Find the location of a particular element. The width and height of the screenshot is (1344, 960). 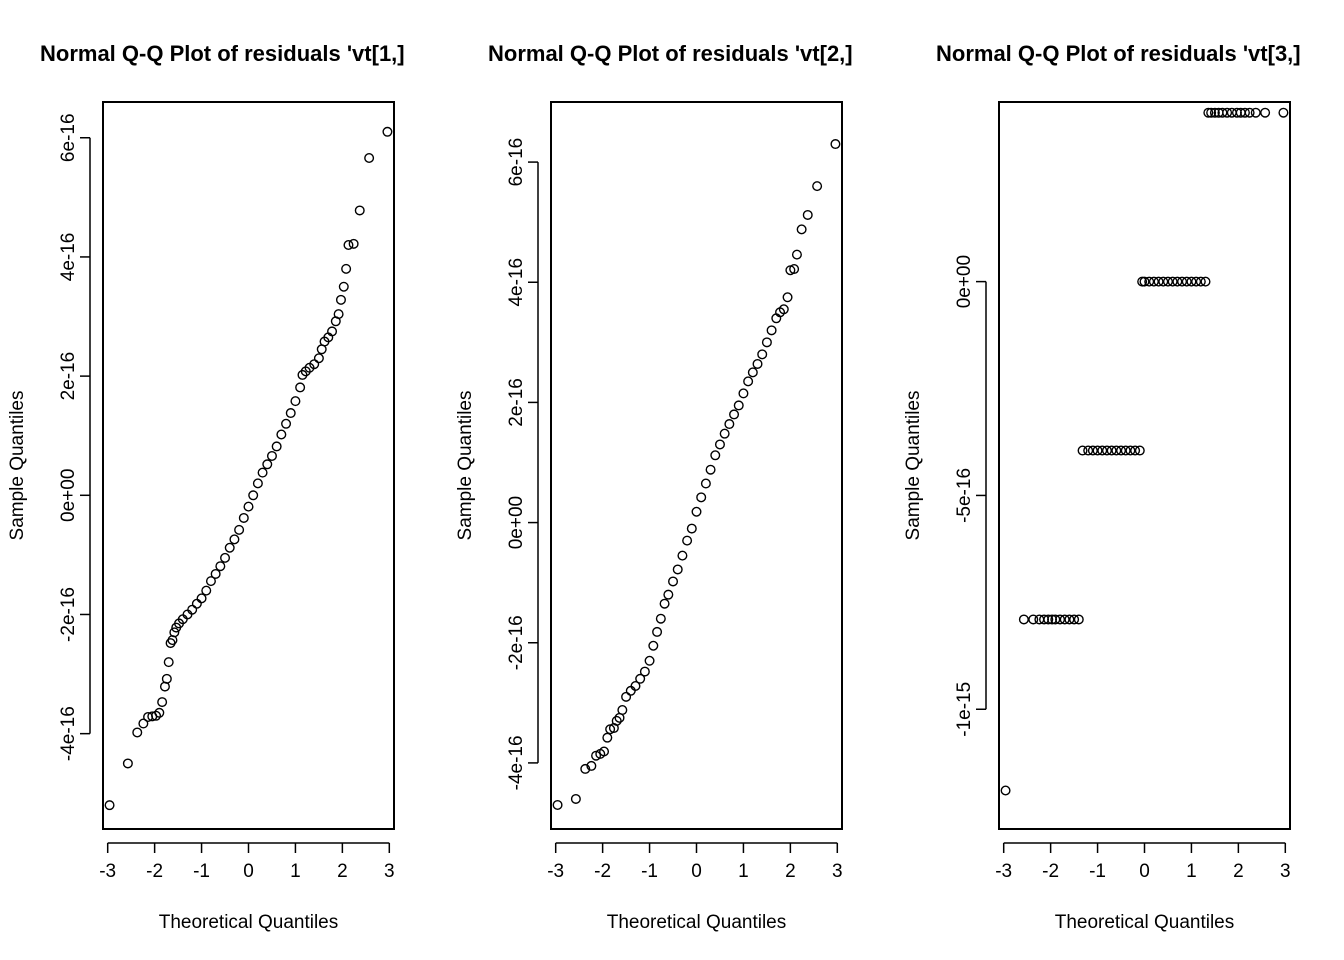

chart-title: Normal Q-Q Plot of residuals 'vt[3,] is located at coordinates (1118, 53).